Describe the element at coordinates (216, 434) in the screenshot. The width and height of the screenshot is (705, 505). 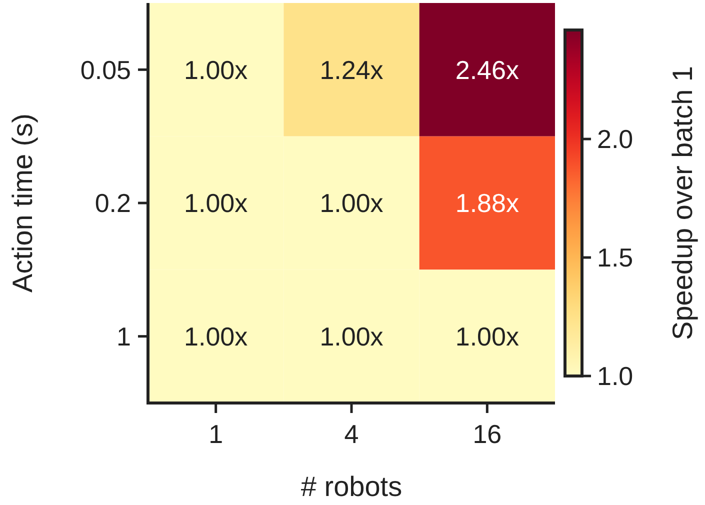
I see `x-tick-label: 1` at that location.